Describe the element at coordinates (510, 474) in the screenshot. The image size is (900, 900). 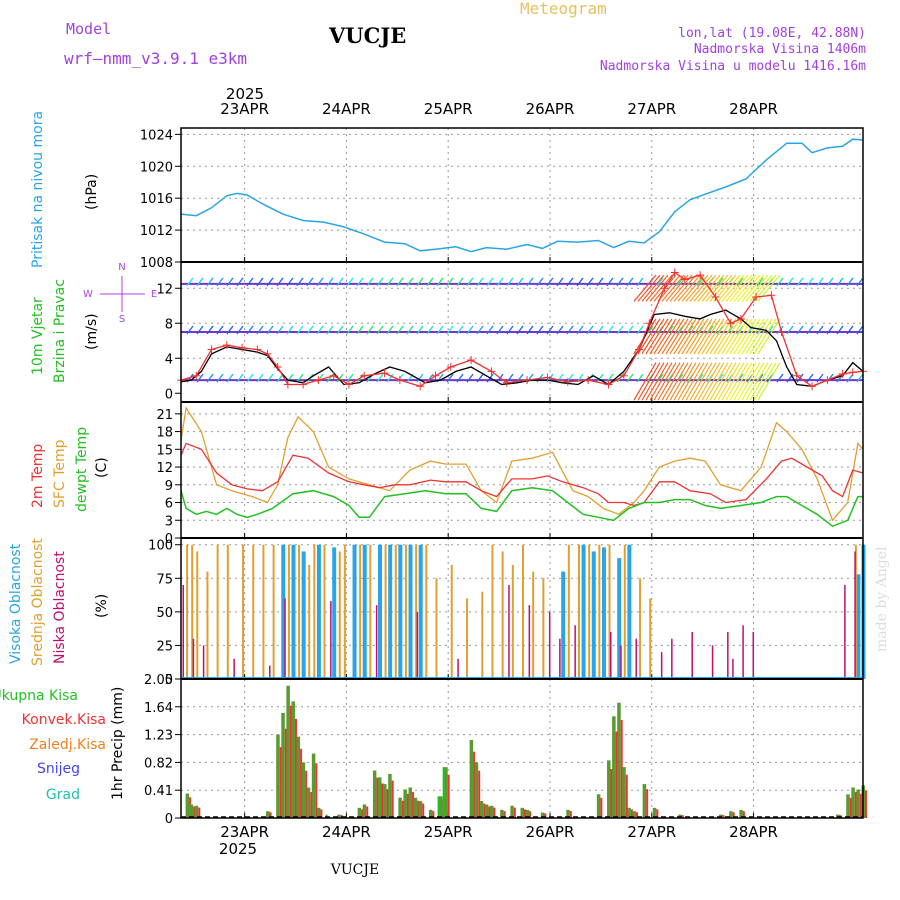
I see `panel-temperature: 0 3 6 9 12 15 18 21` at that location.